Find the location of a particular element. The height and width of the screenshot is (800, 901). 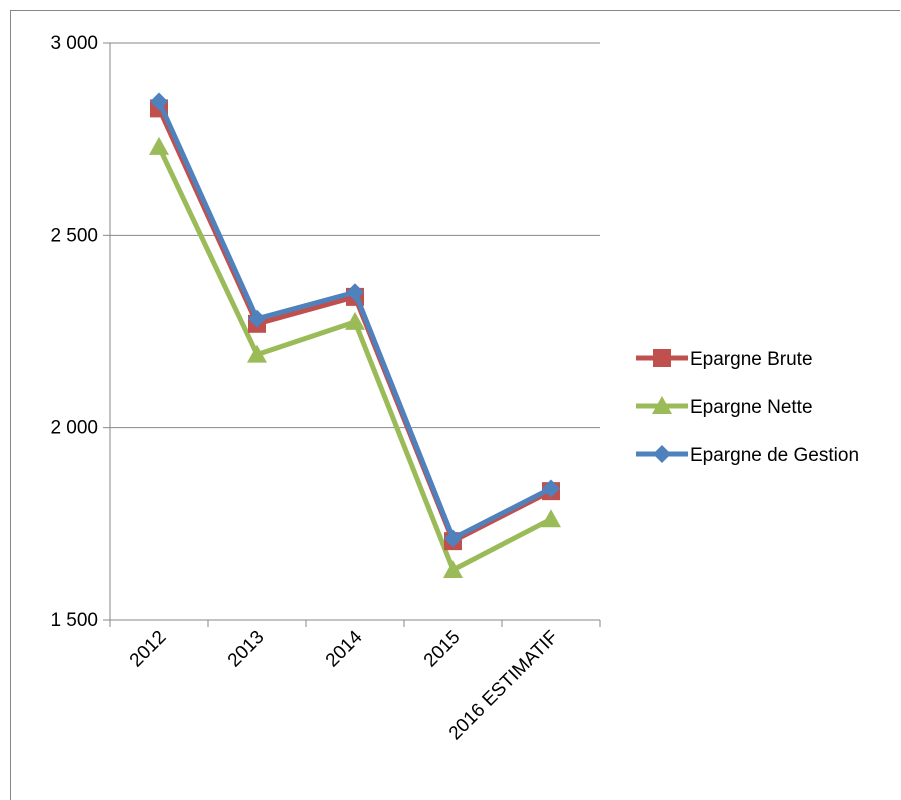

x-tick-label: 2016 ESTIMATIF is located at coordinates (504, 686).